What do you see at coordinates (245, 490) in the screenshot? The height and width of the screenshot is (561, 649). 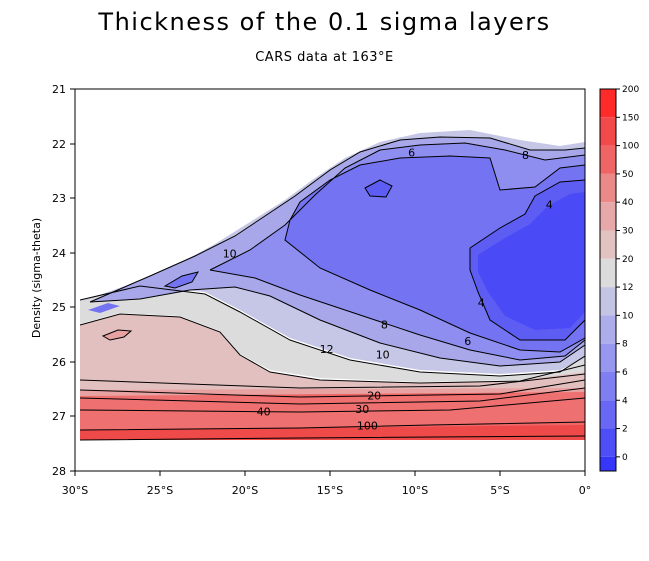 I see `x-tick-label: 20°S` at bounding box center [245, 490].